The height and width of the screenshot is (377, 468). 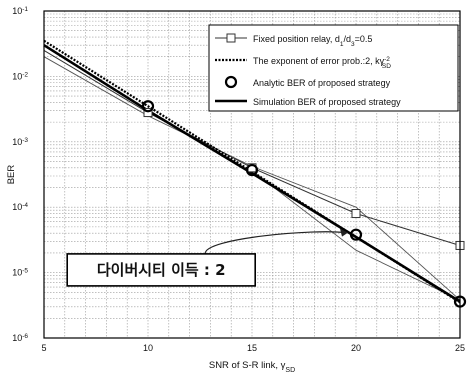 What do you see at coordinates (274, 243) in the screenshot?
I see `annotation-arrow` at bounding box center [274, 243].